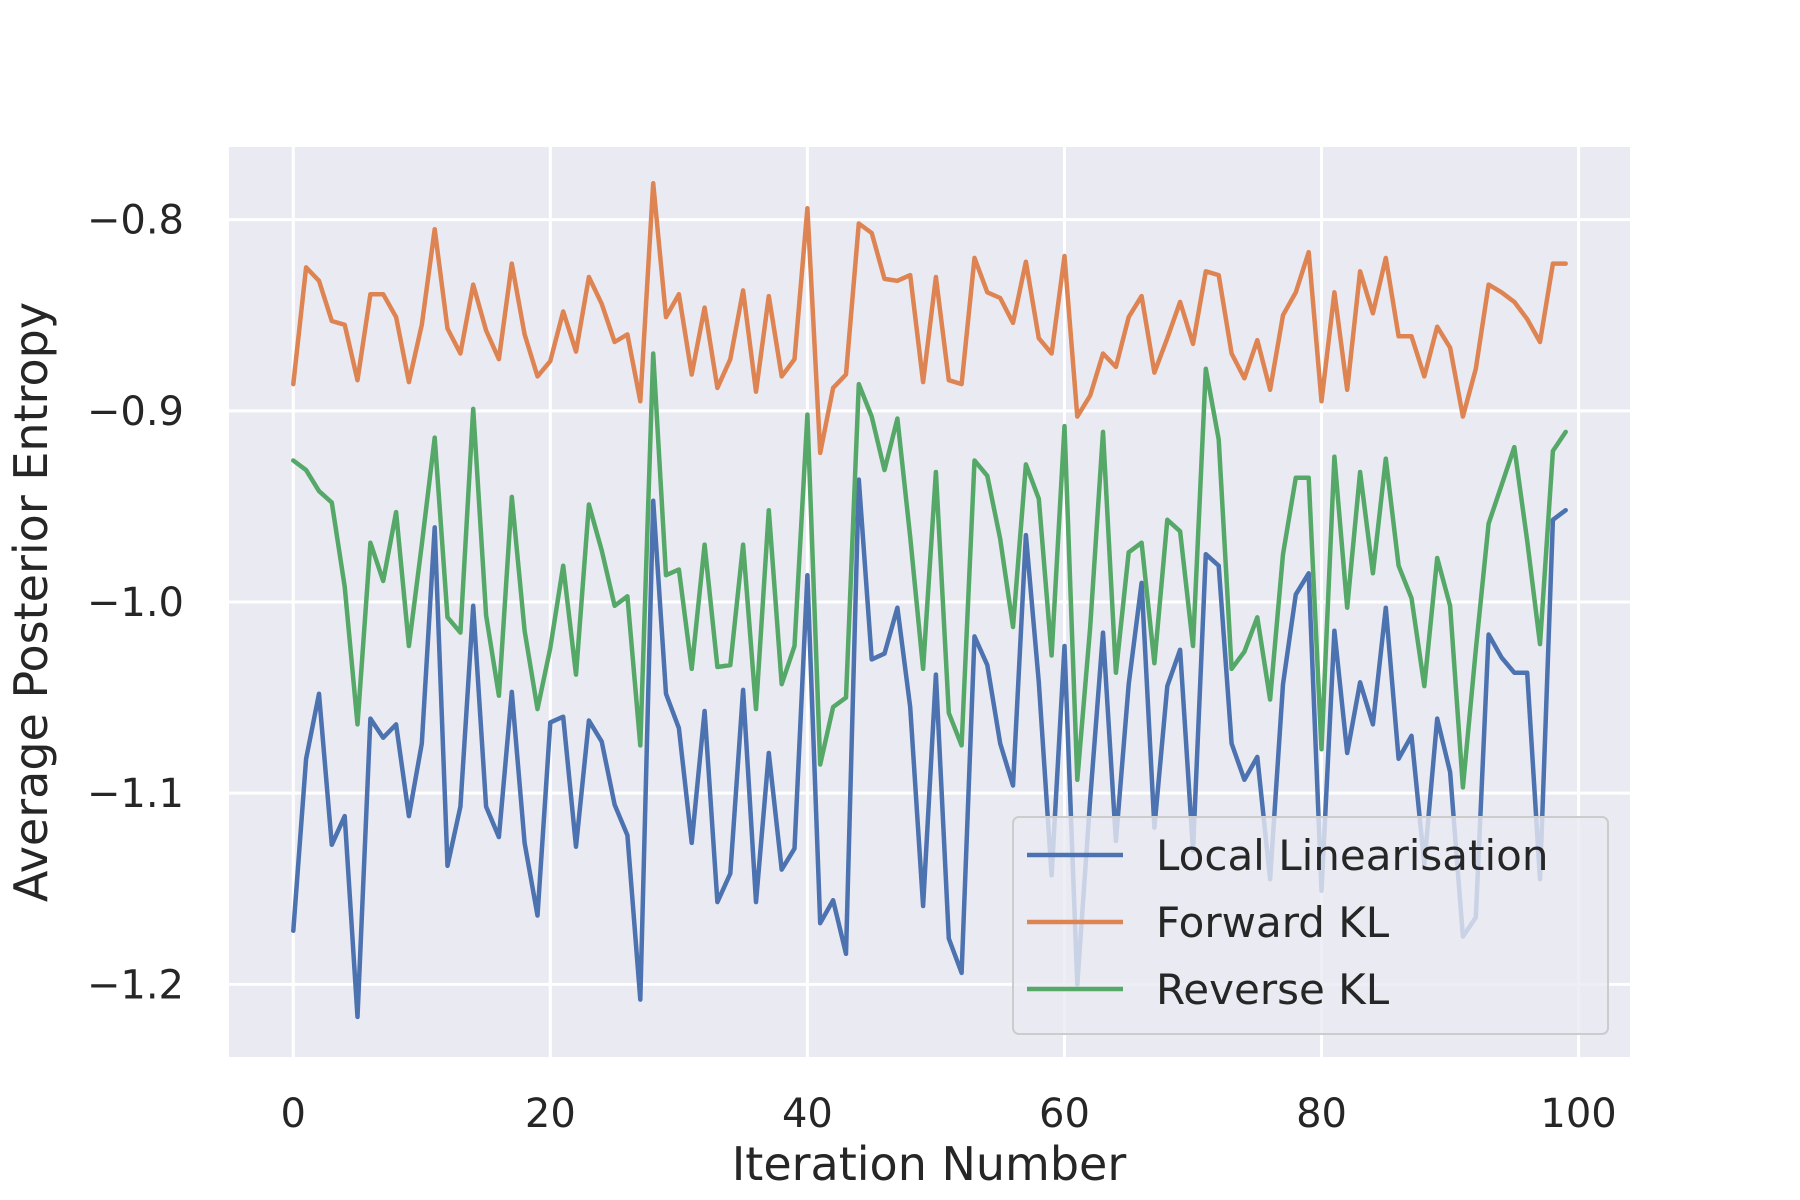 The width and height of the screenshot is (1800, 1200). Describe the element at coordinates (1273, 989) in the screenshot. I see `legend-label: Reverse KL` at that location.